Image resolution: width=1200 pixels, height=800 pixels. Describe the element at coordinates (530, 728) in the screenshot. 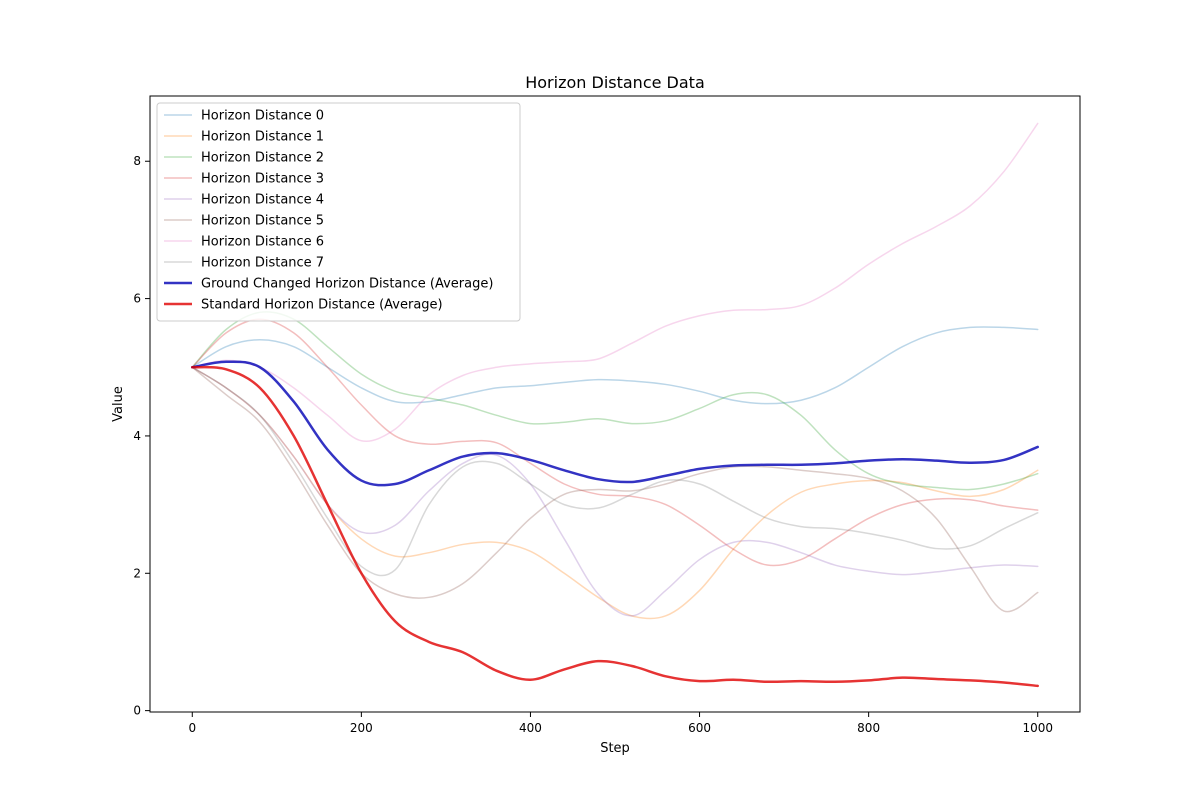

I see `x-tick-label: 400` at that location.